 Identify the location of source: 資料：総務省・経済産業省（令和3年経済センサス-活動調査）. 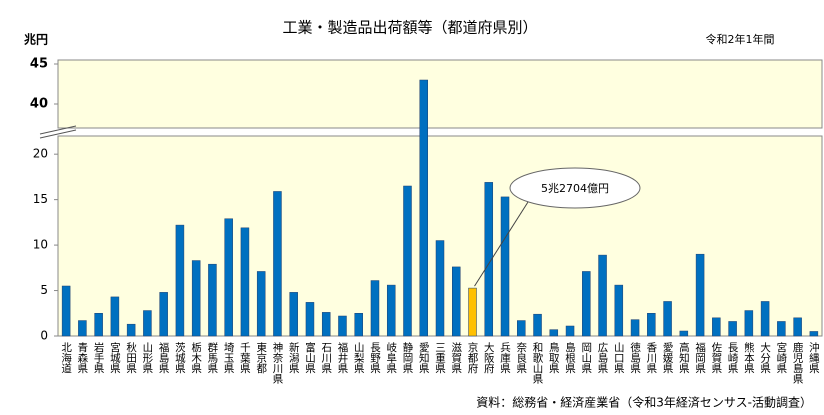
(644, 402).